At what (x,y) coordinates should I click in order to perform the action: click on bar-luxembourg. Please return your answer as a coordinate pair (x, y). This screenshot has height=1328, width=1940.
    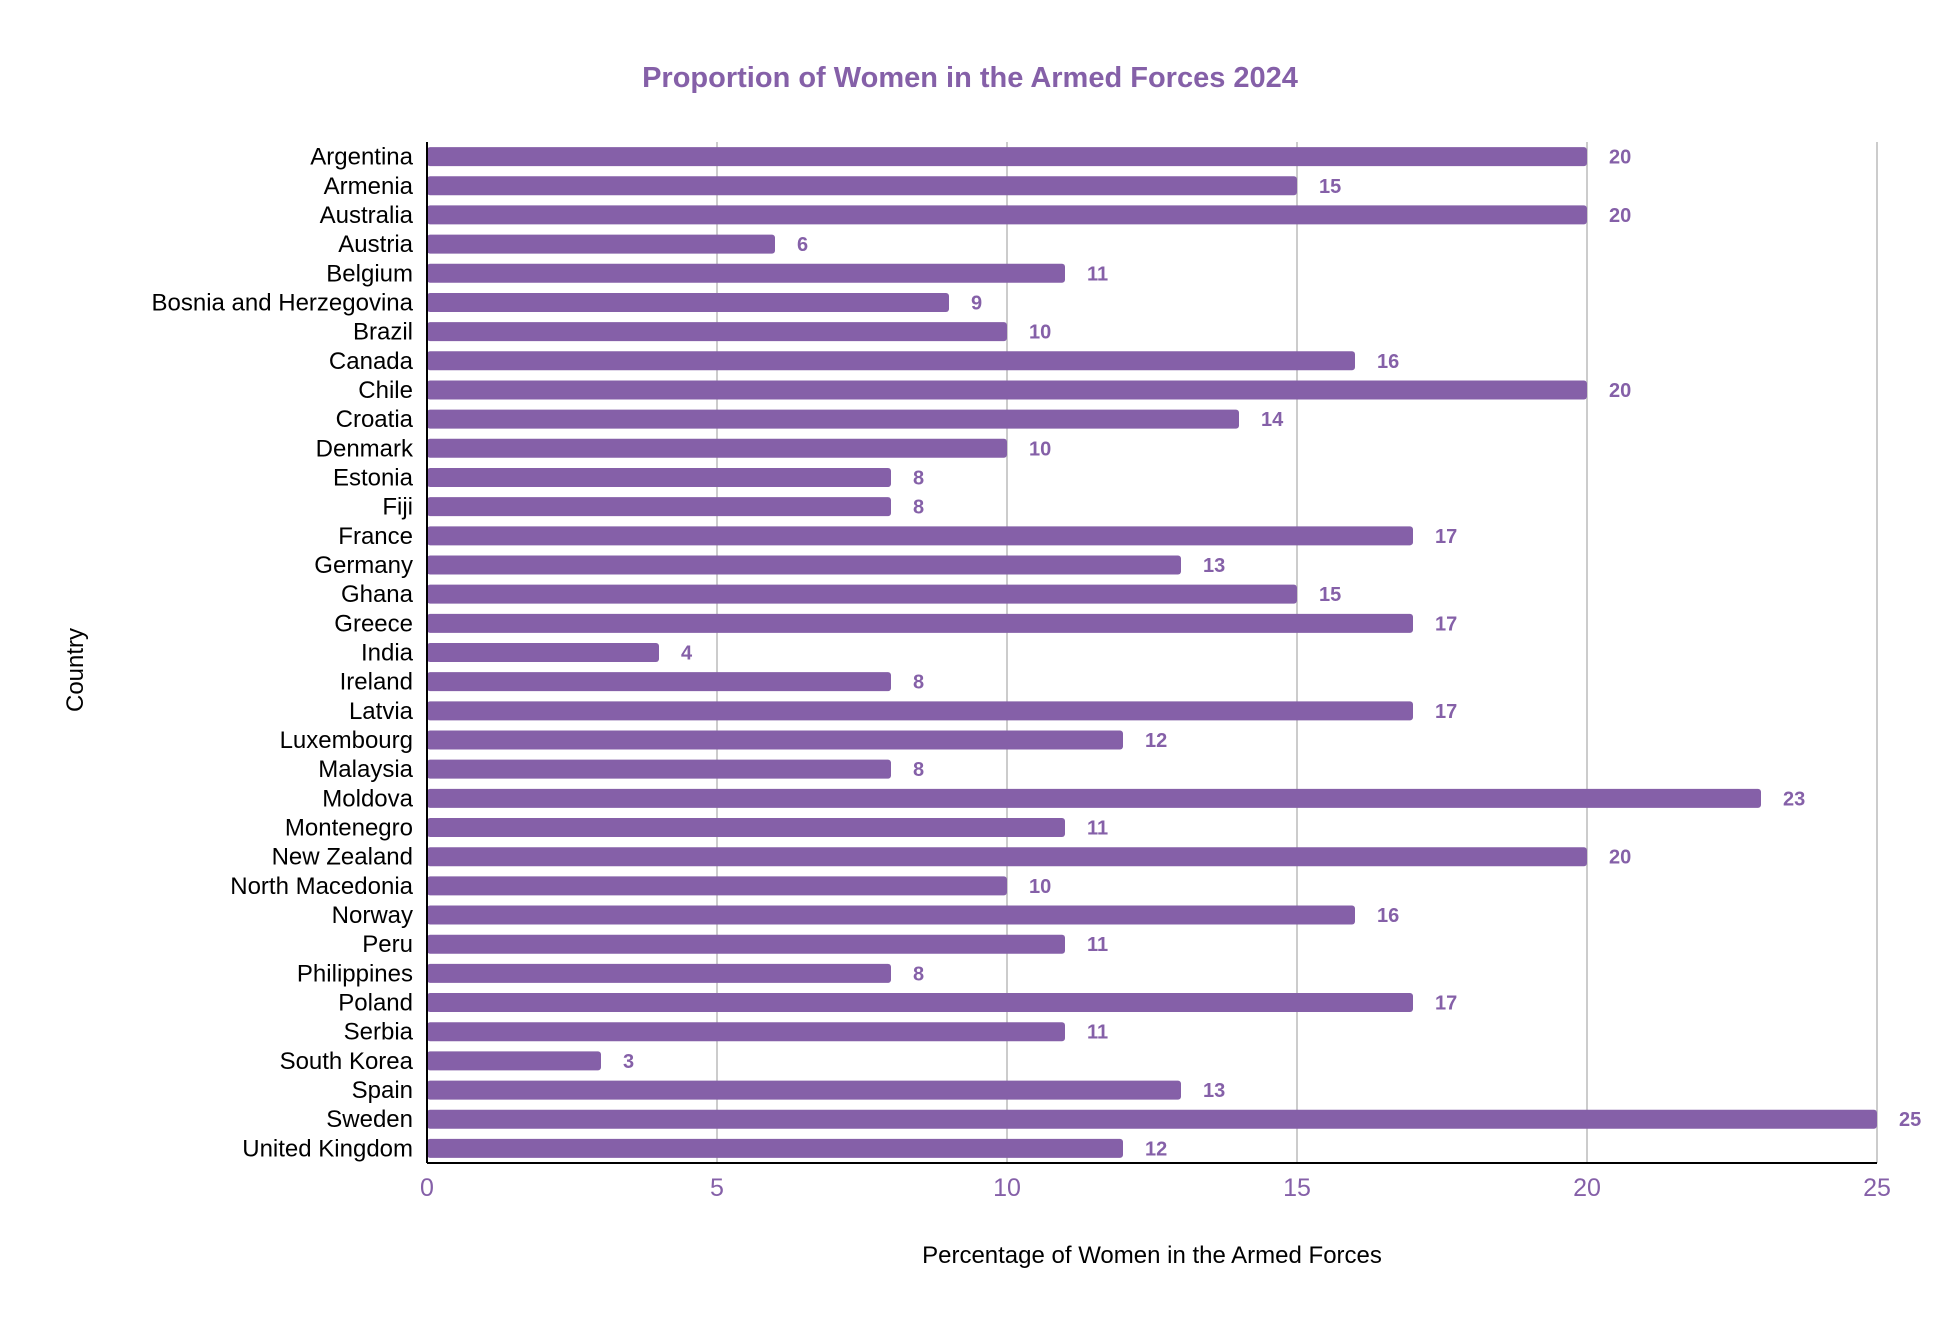
    Looking at the image, I should click on (775, 740).